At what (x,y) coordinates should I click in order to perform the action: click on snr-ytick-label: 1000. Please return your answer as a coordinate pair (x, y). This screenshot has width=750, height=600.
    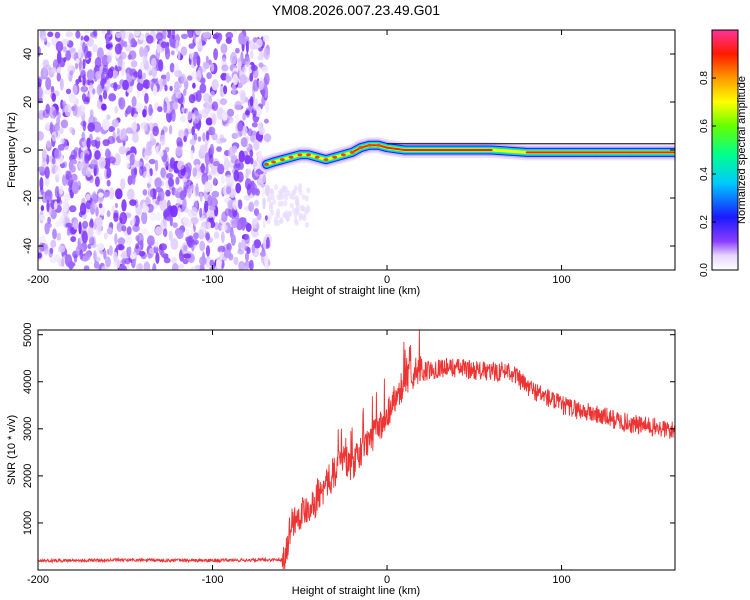
    Looking at the image, I should click on (28, 523).